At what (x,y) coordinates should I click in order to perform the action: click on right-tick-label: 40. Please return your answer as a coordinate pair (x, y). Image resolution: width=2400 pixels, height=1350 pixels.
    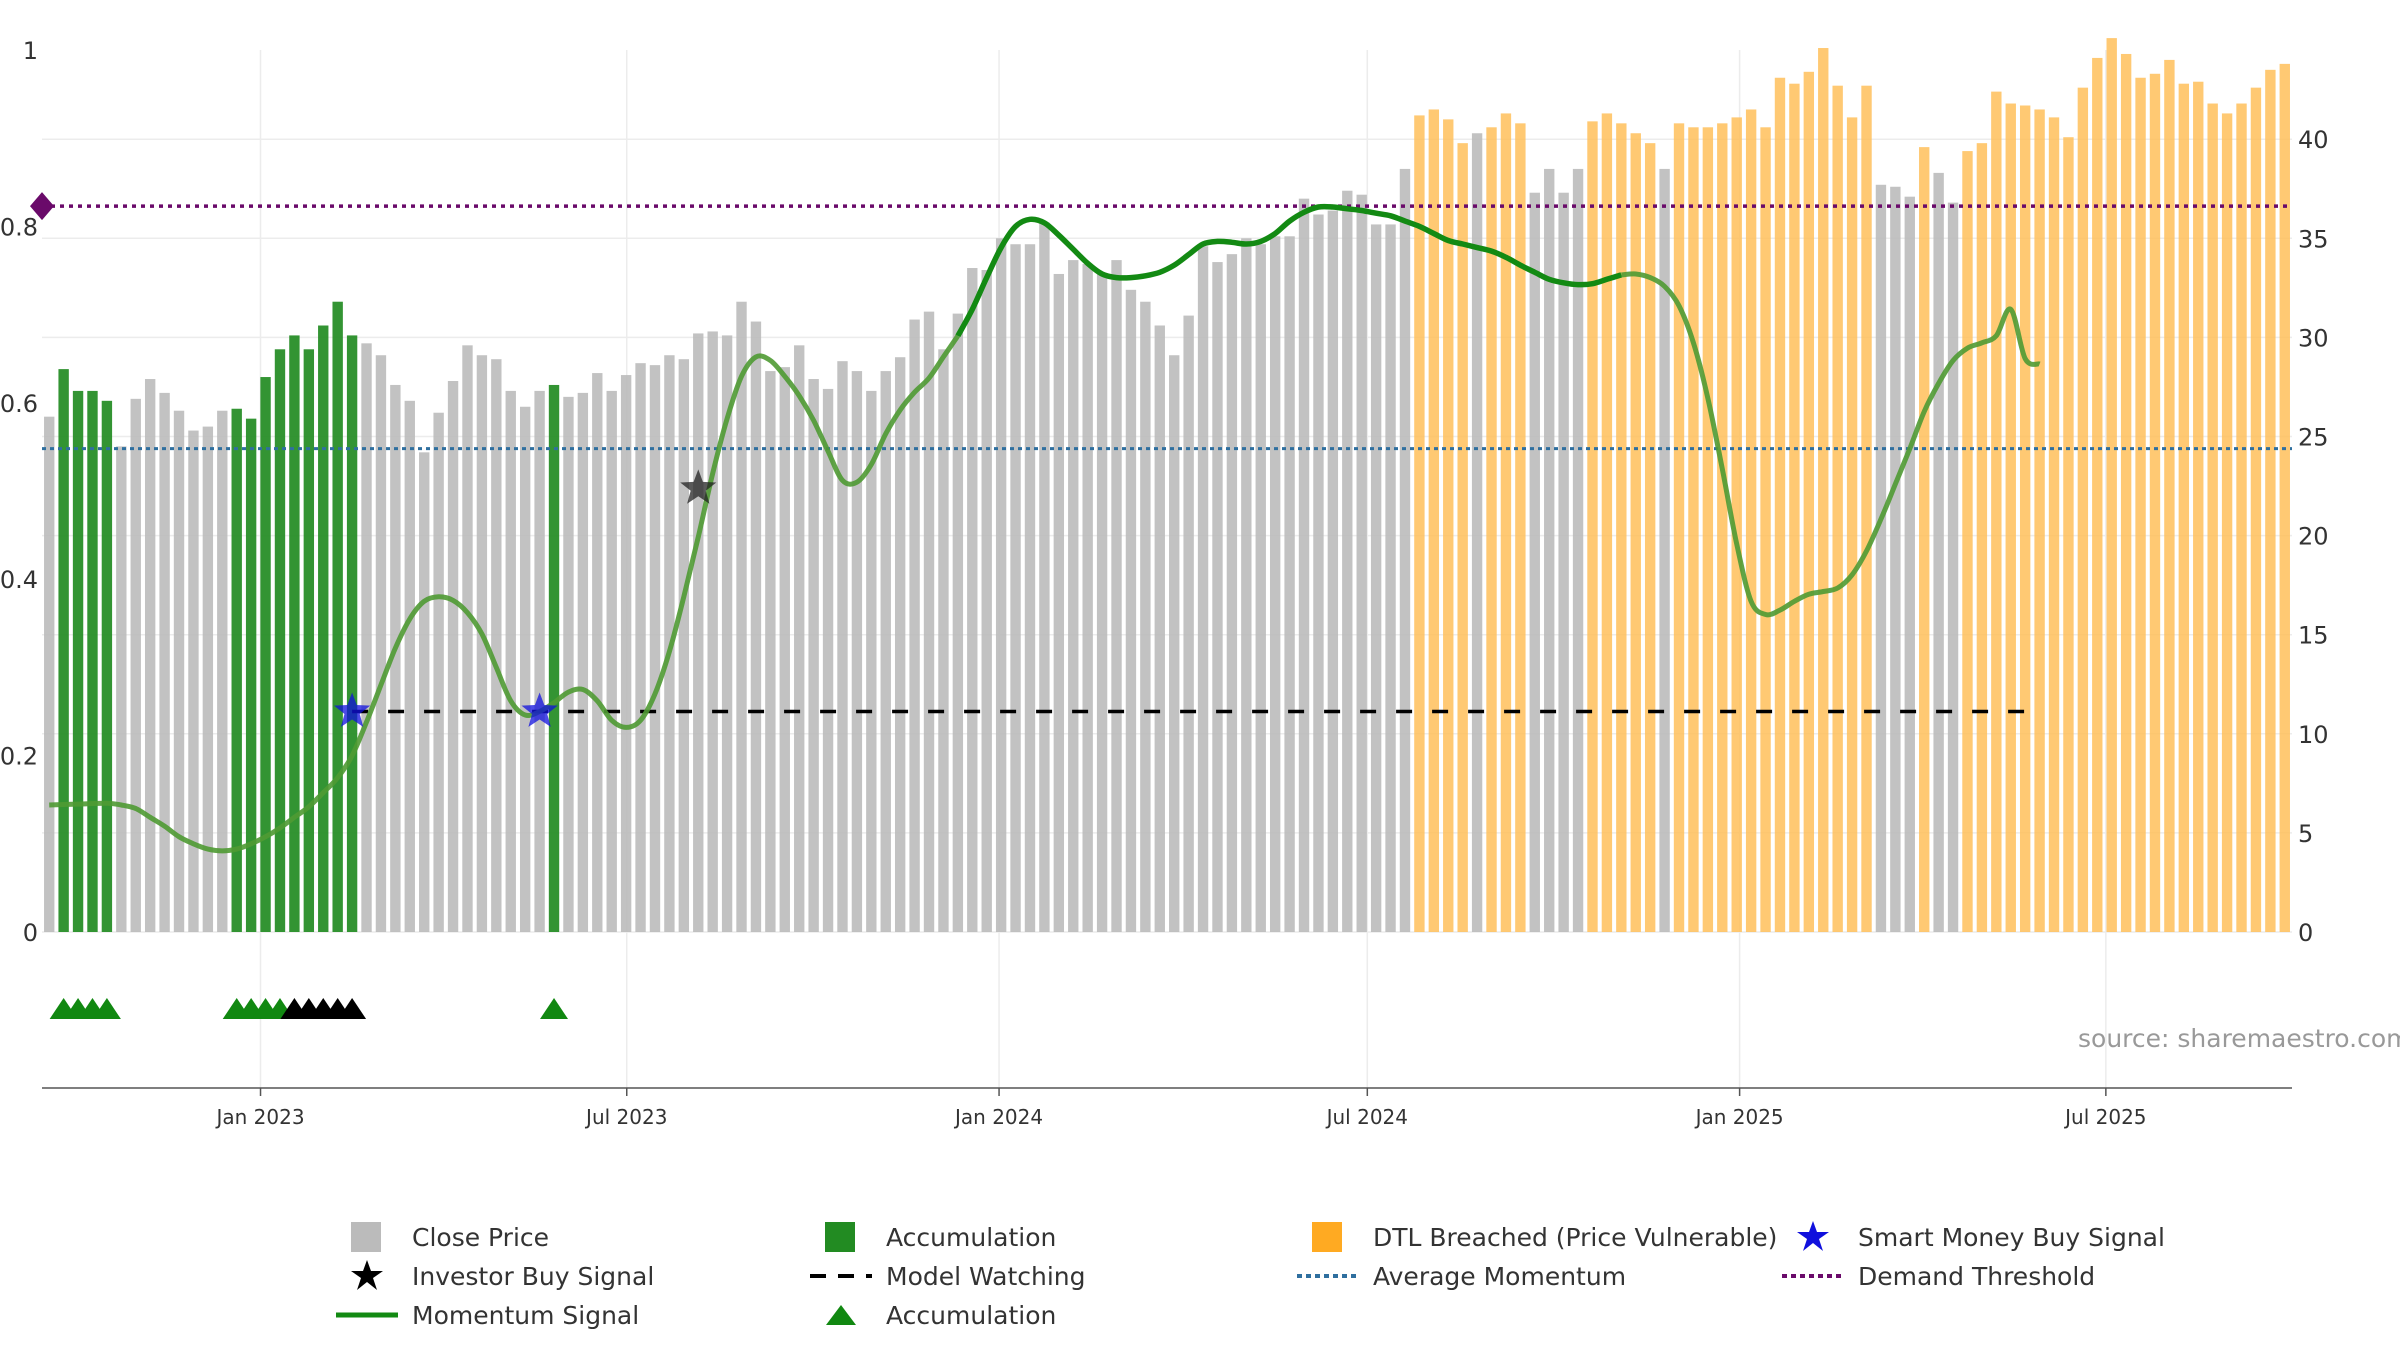
    Looking at the image, I should click on (2313, 140).